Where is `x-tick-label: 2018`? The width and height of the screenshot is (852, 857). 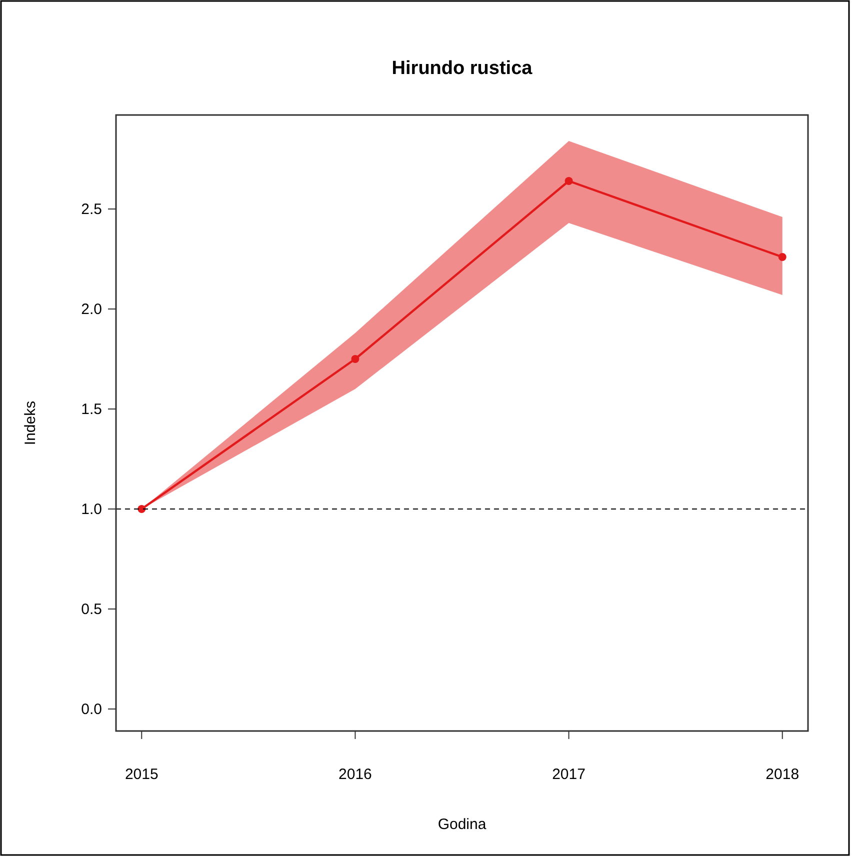
x-tick-label: 2018 is located at coordinates (783, 774).